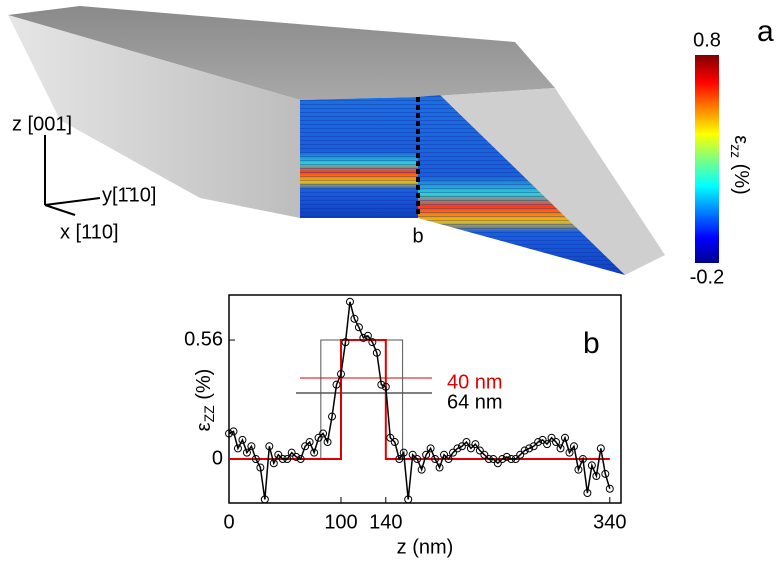 Image resolution: width=779 pixels, height=567 pixels. Describe the element at coordinates (217, 458) in the screenshot. I see `y-tick-label: 0` at that location.